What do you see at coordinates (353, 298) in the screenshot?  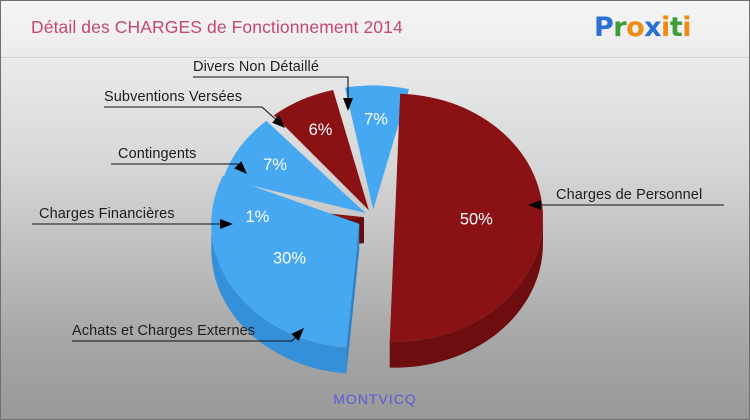 I see `slice-wall` at bounding box center [353, 298].